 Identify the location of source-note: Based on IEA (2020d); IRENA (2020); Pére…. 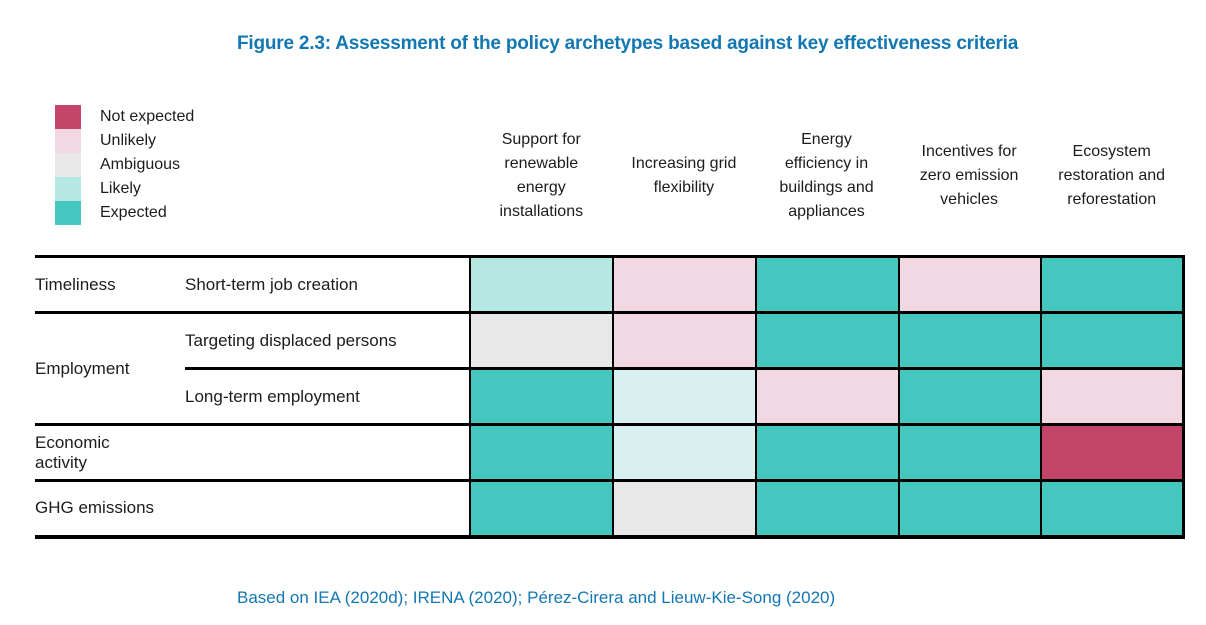
(536, 597).